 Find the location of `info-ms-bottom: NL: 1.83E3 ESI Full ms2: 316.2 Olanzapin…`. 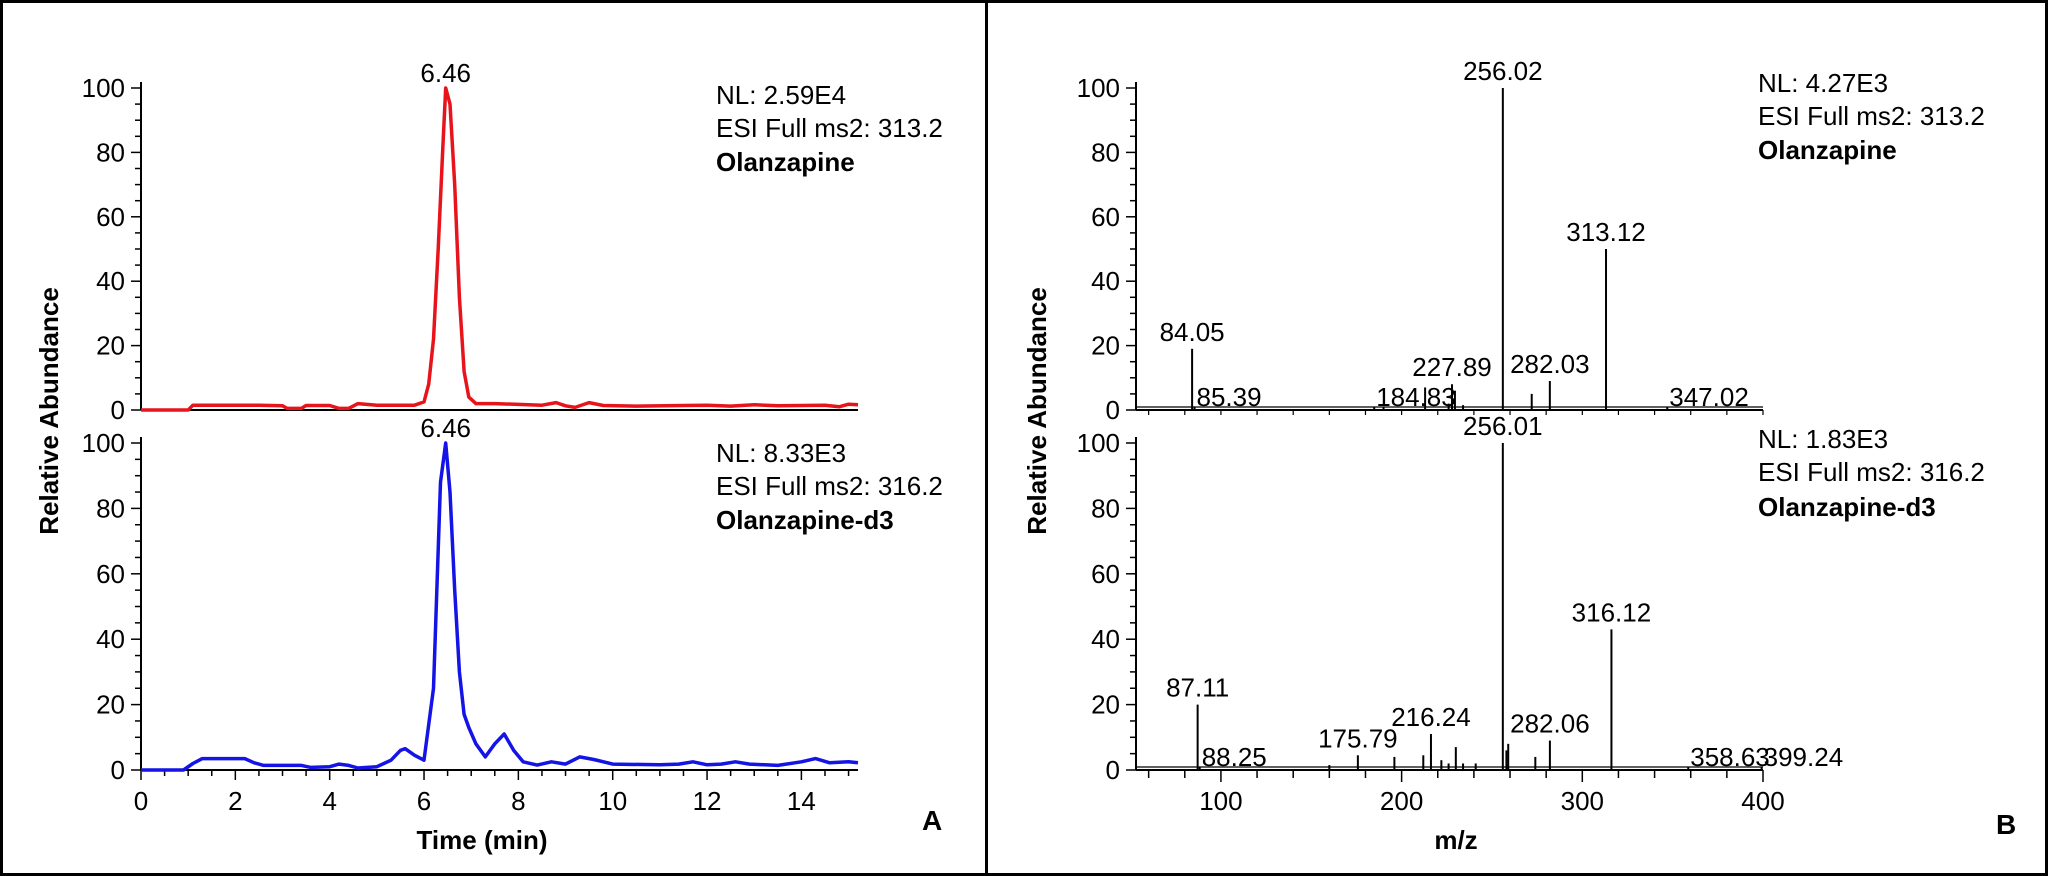

info-ms-bottom: NL: 1.83E3 ESI Full ms2: 316.2 Olanzapin… is located at coordinates (1871, 473).